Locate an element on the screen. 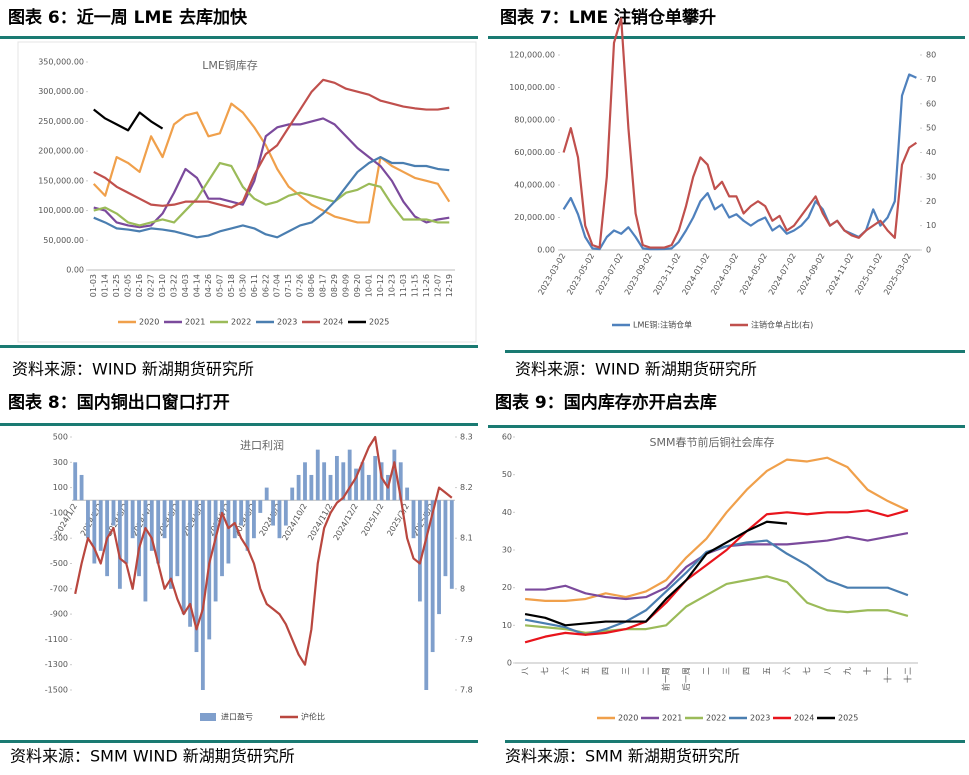 This screenshot has height=775, width=969. y2-tick-label: 10 is located at coordinates (931, 225).